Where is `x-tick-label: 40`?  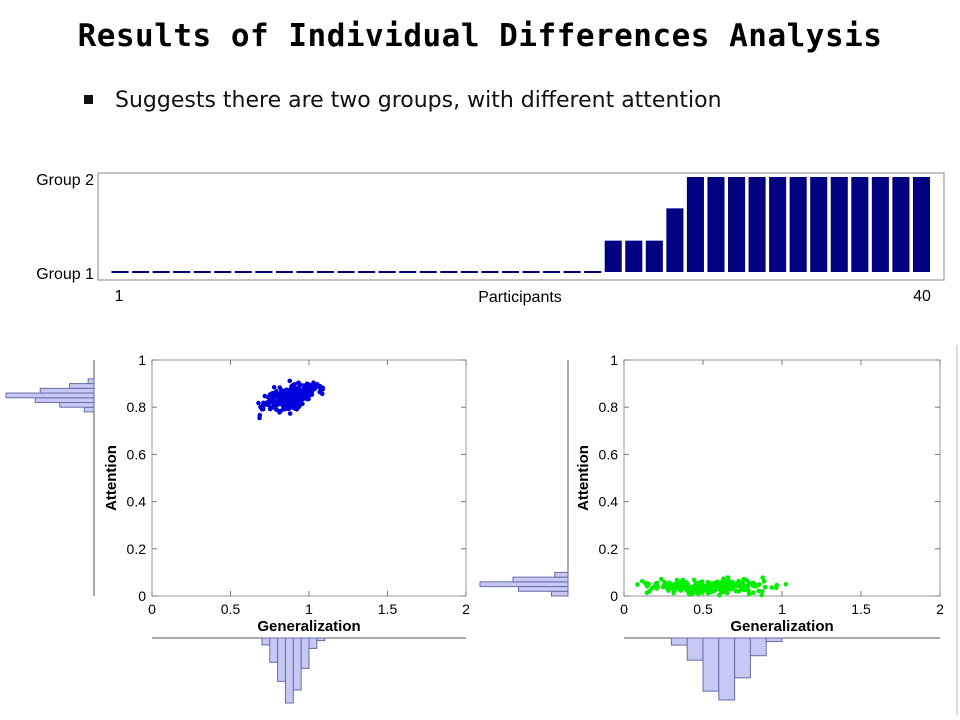
x-tick-label: 40 is located at coordinates (922, 296).